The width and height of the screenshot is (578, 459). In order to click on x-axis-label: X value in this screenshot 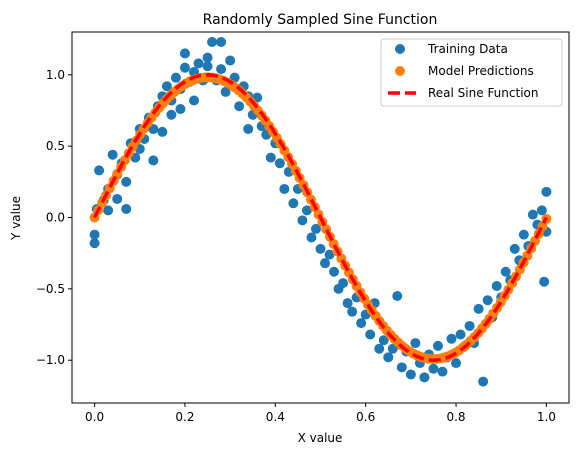, I will do `click(320, 438)`.